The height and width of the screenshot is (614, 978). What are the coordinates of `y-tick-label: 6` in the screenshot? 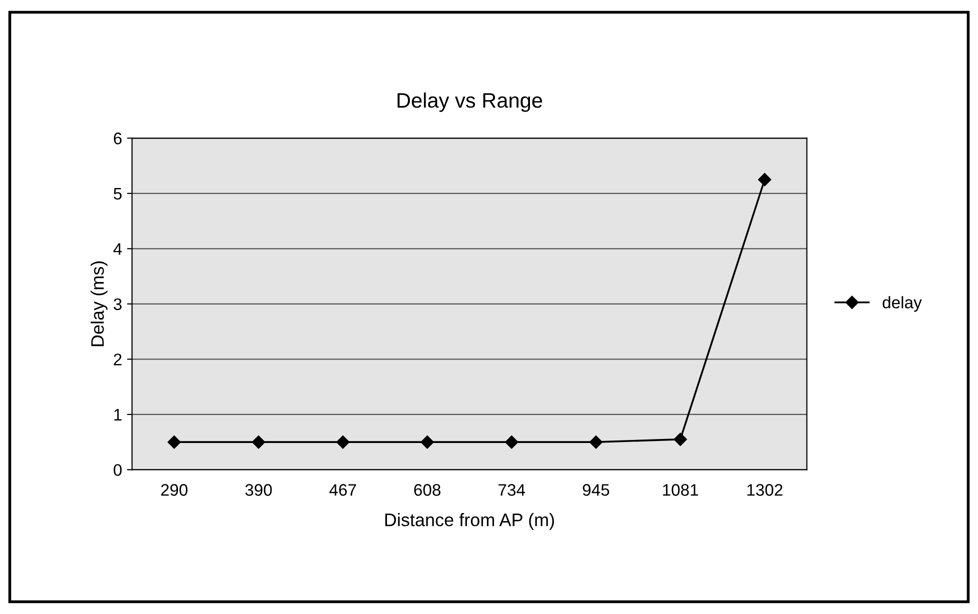 It's located at (118, 138).